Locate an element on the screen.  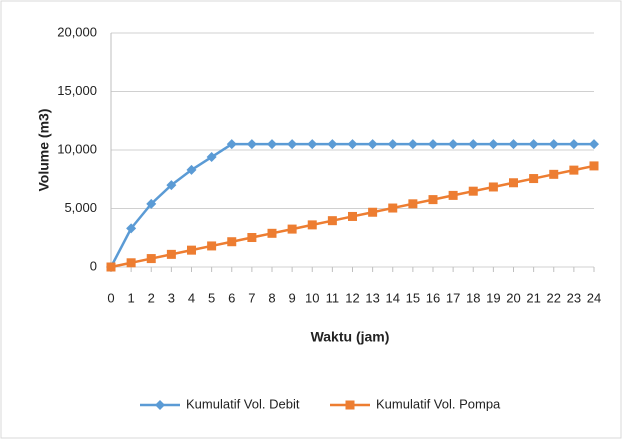
x-tick-label: 5 is located at coordinates (211, 297).